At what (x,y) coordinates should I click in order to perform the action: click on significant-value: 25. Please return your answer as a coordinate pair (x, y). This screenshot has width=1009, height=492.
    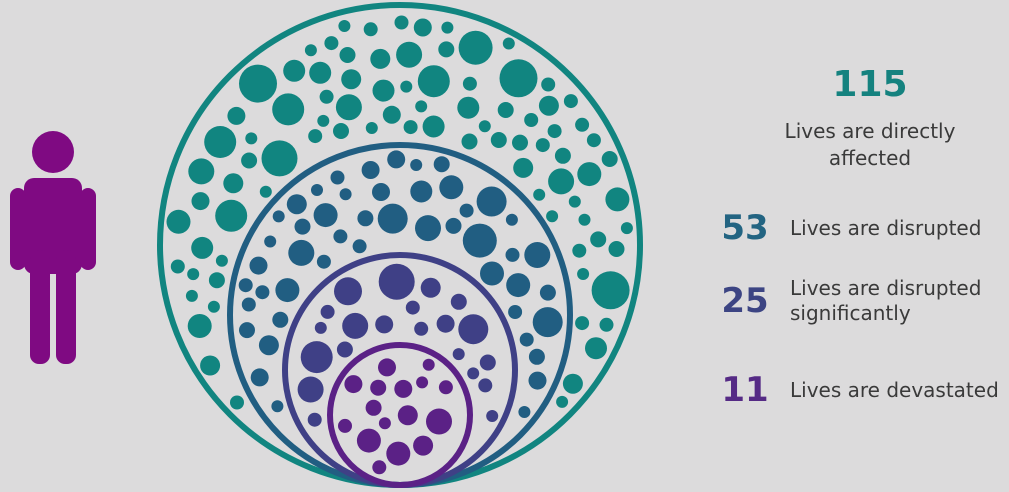
    Looking at the image, I should click on (745, 301).